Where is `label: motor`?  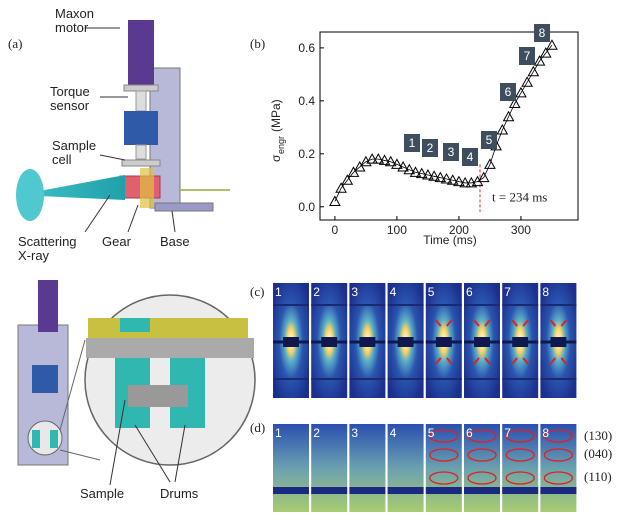 label: motor is located at coordinates (72, 27).